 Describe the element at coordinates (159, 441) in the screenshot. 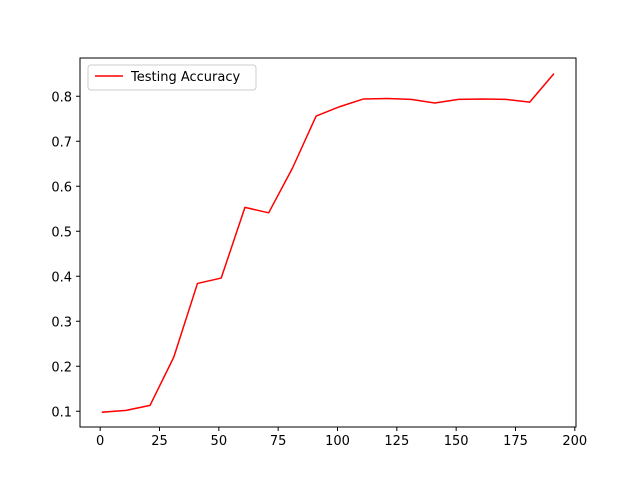

I see `x-tick-label: 25` at that location.